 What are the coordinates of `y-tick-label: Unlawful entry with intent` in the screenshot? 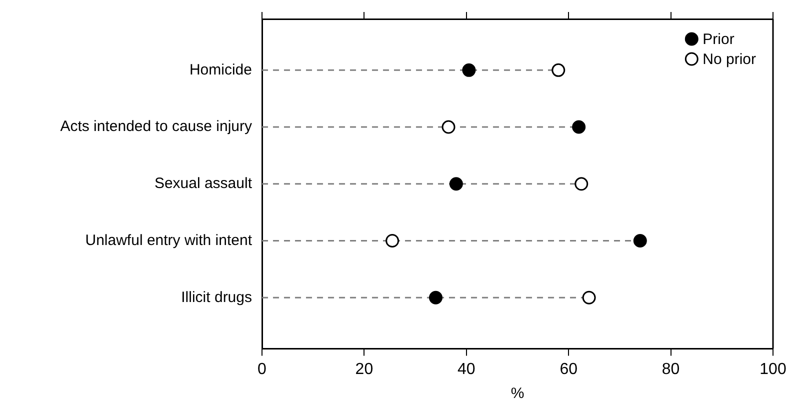 It's located at (169, 240).